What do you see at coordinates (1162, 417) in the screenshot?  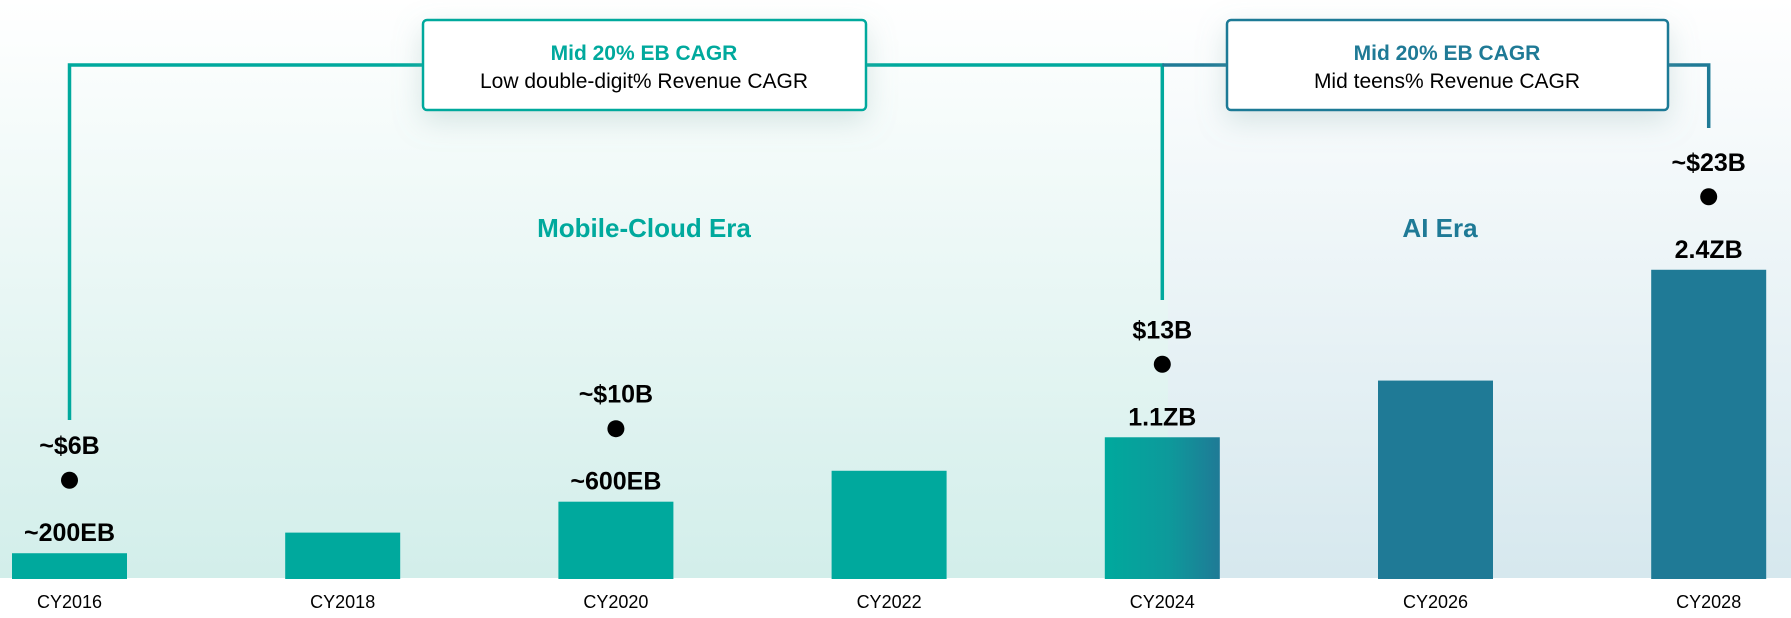 I see `data-label-cy2024: 1.1ZB` at bounding box center [1162, 417].